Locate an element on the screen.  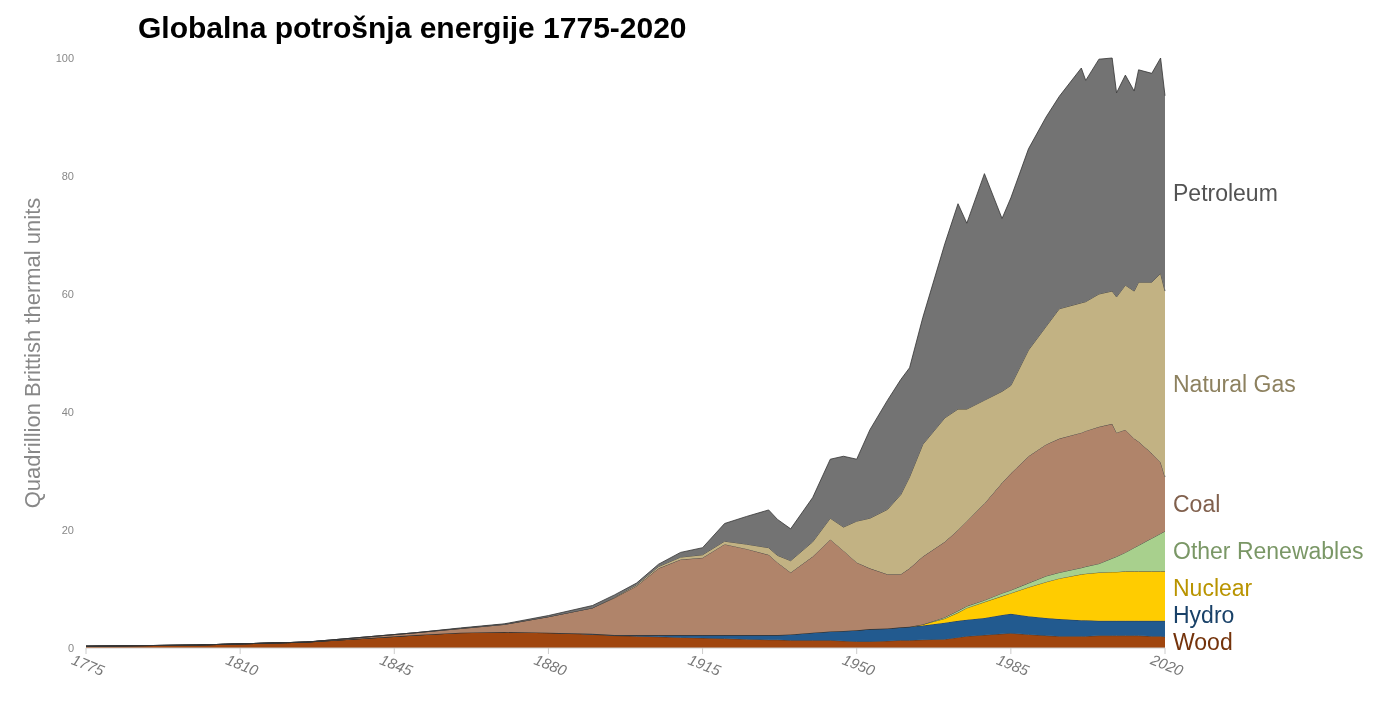
x-tick-label: 1845 is located at coordinates (396, 665).